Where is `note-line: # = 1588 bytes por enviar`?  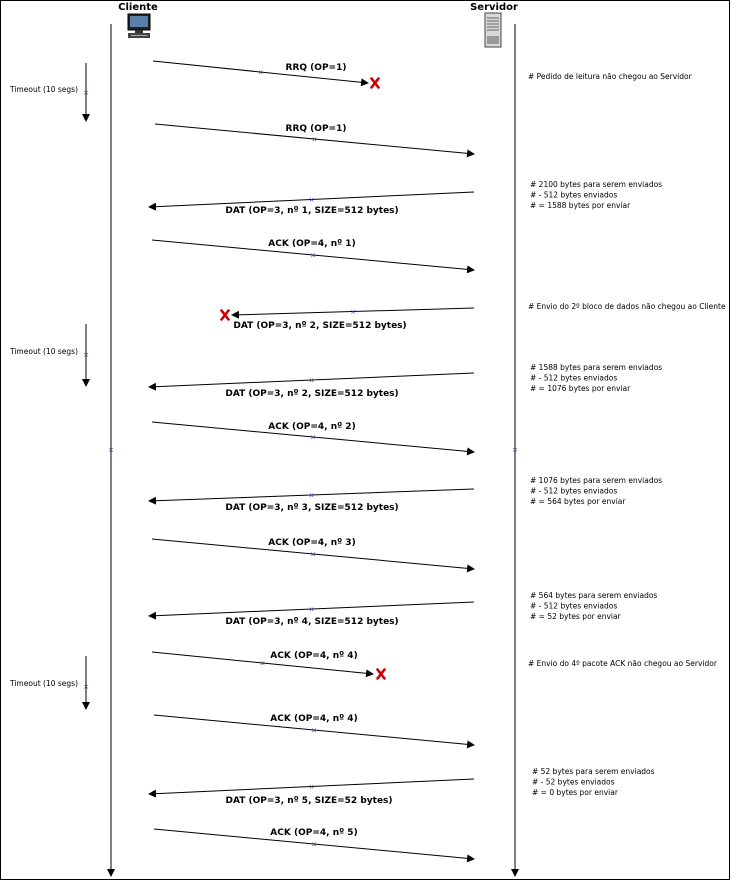
note-line: # = 1588 bytes por enviar is located at coordinates (580, 205).